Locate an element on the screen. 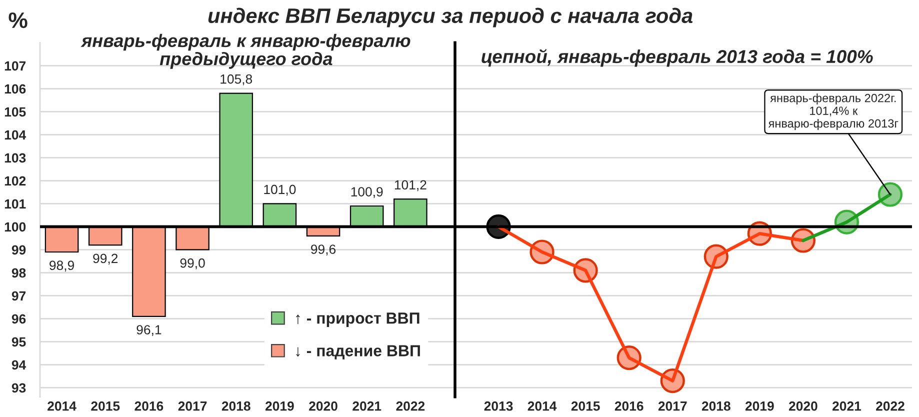 Image resolution: width=919 pixels, height=417 pixels. y-tick-label: 94 is located at coordinates (19, 365).